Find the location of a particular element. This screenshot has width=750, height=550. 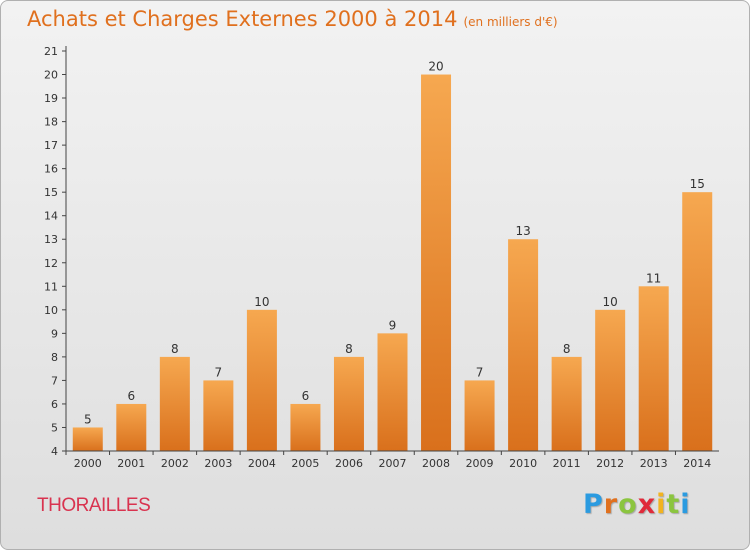

y-tick-label: 10 is located at coordinates (51, 310).